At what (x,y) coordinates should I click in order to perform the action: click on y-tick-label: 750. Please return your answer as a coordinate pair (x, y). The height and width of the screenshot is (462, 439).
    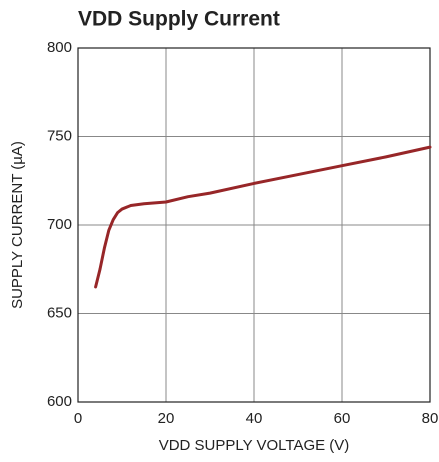
    Looking at the image, I should click on (59, 135).